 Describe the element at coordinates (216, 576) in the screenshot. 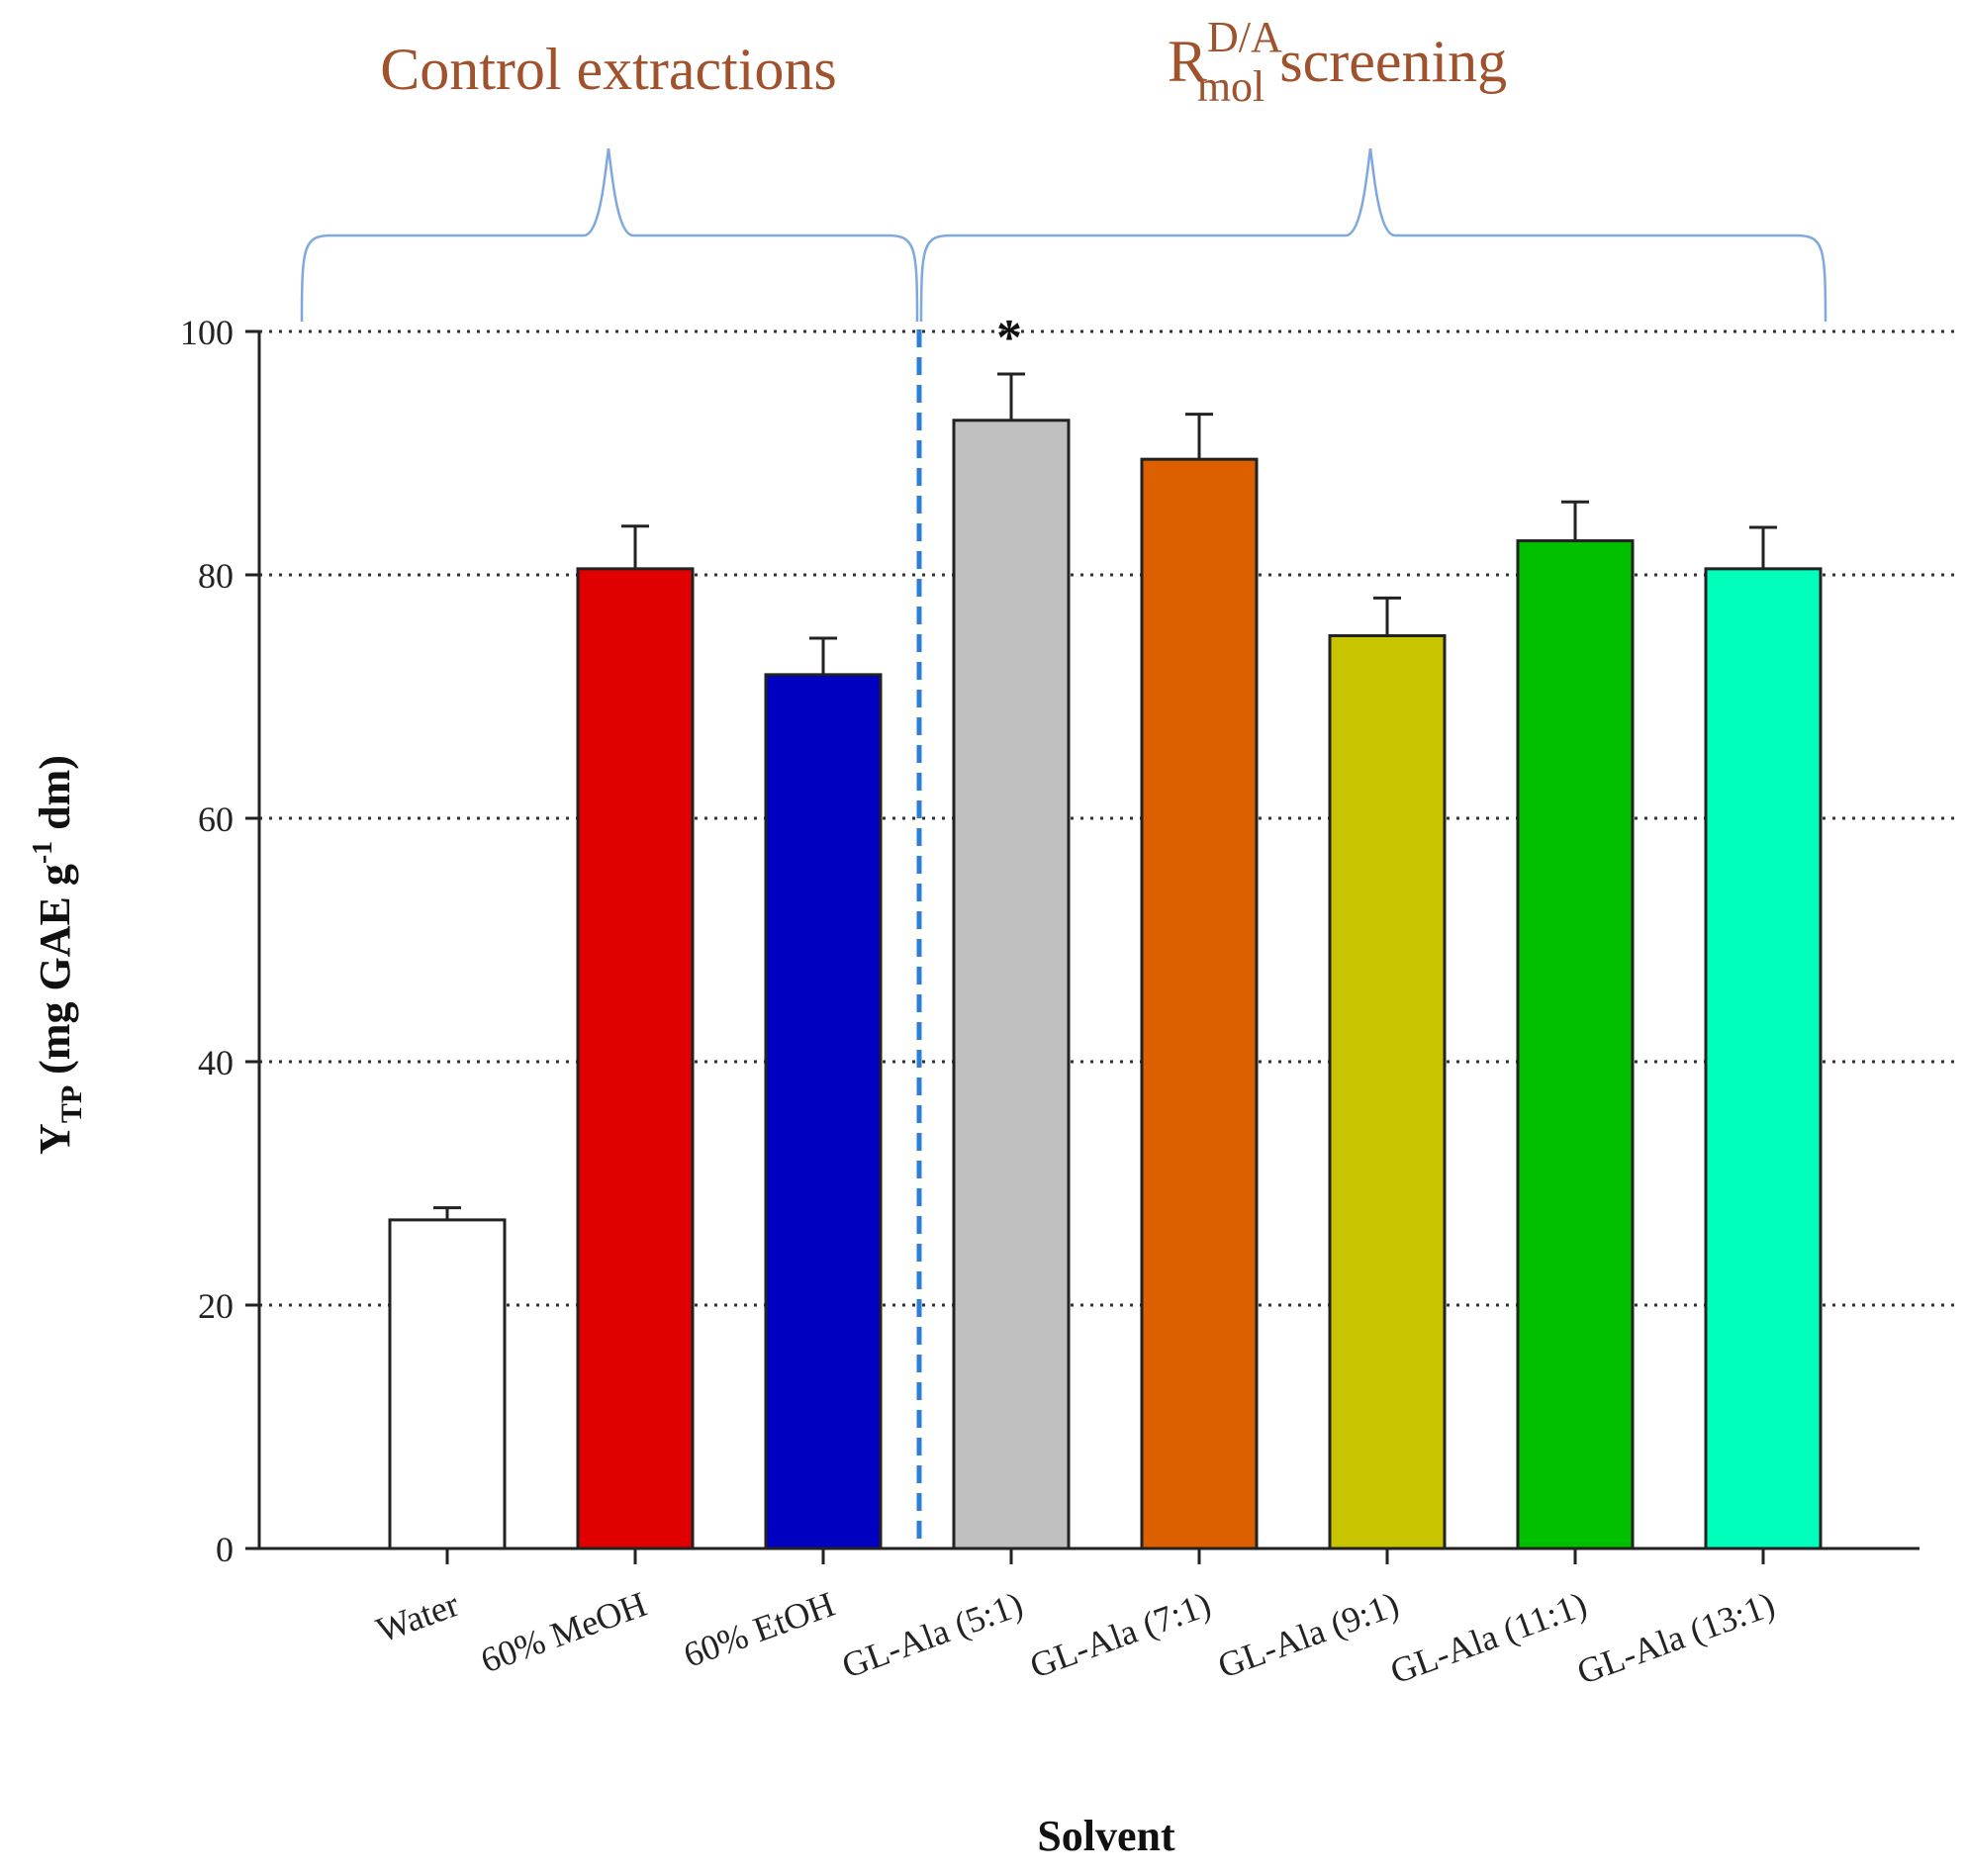

I see `y-tick-label-80: 80` at that location.